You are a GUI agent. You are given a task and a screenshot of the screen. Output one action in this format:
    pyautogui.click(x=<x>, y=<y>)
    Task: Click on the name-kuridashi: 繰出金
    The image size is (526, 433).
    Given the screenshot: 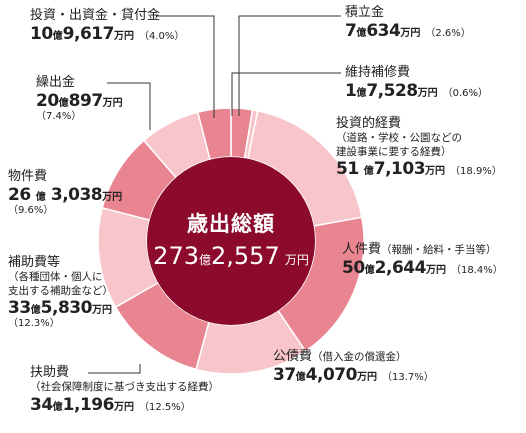 What is the action you would take?
    pyautogui.click(x=56, y=82)
    